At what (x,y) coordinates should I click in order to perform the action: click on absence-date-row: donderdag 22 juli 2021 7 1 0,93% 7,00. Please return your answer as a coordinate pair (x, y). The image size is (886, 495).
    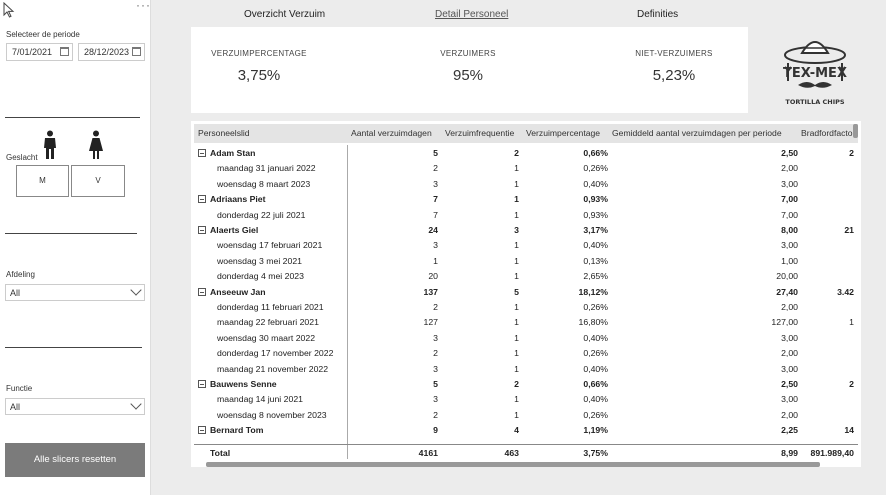
    Looking at the image, I should click on (526, 215).